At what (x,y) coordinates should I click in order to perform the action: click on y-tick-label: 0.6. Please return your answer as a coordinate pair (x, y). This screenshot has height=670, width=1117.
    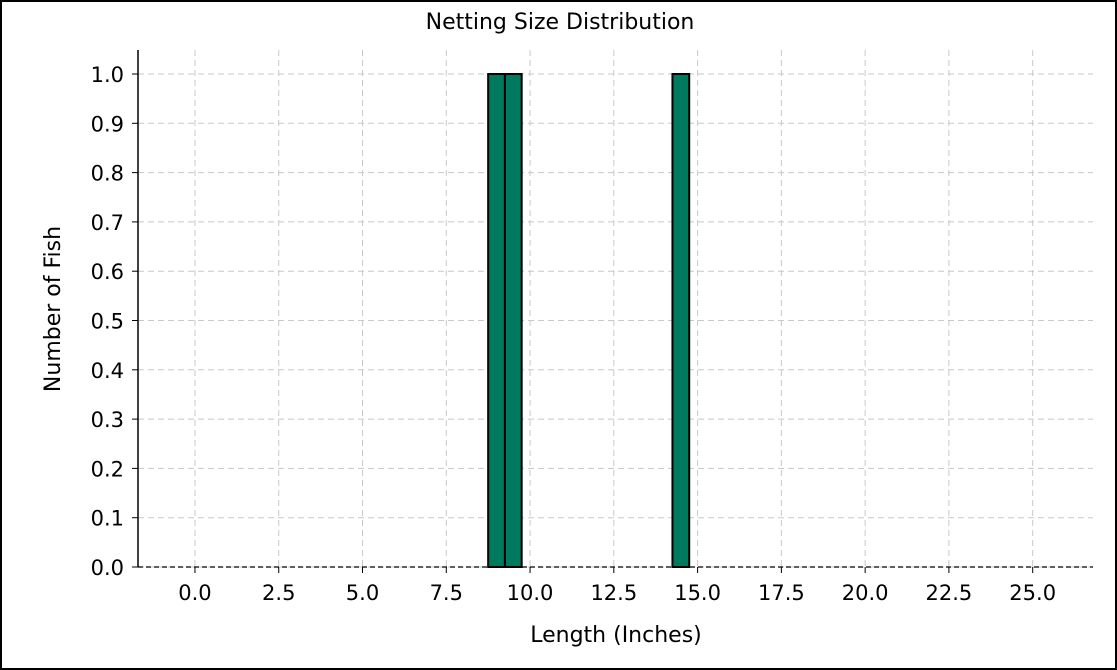
    Looking at the image, I should click on (107, 272).